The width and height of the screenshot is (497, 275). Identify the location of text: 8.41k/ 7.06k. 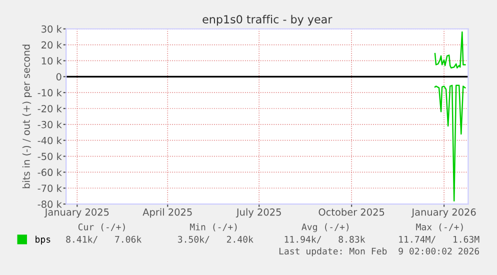
(104, 240).